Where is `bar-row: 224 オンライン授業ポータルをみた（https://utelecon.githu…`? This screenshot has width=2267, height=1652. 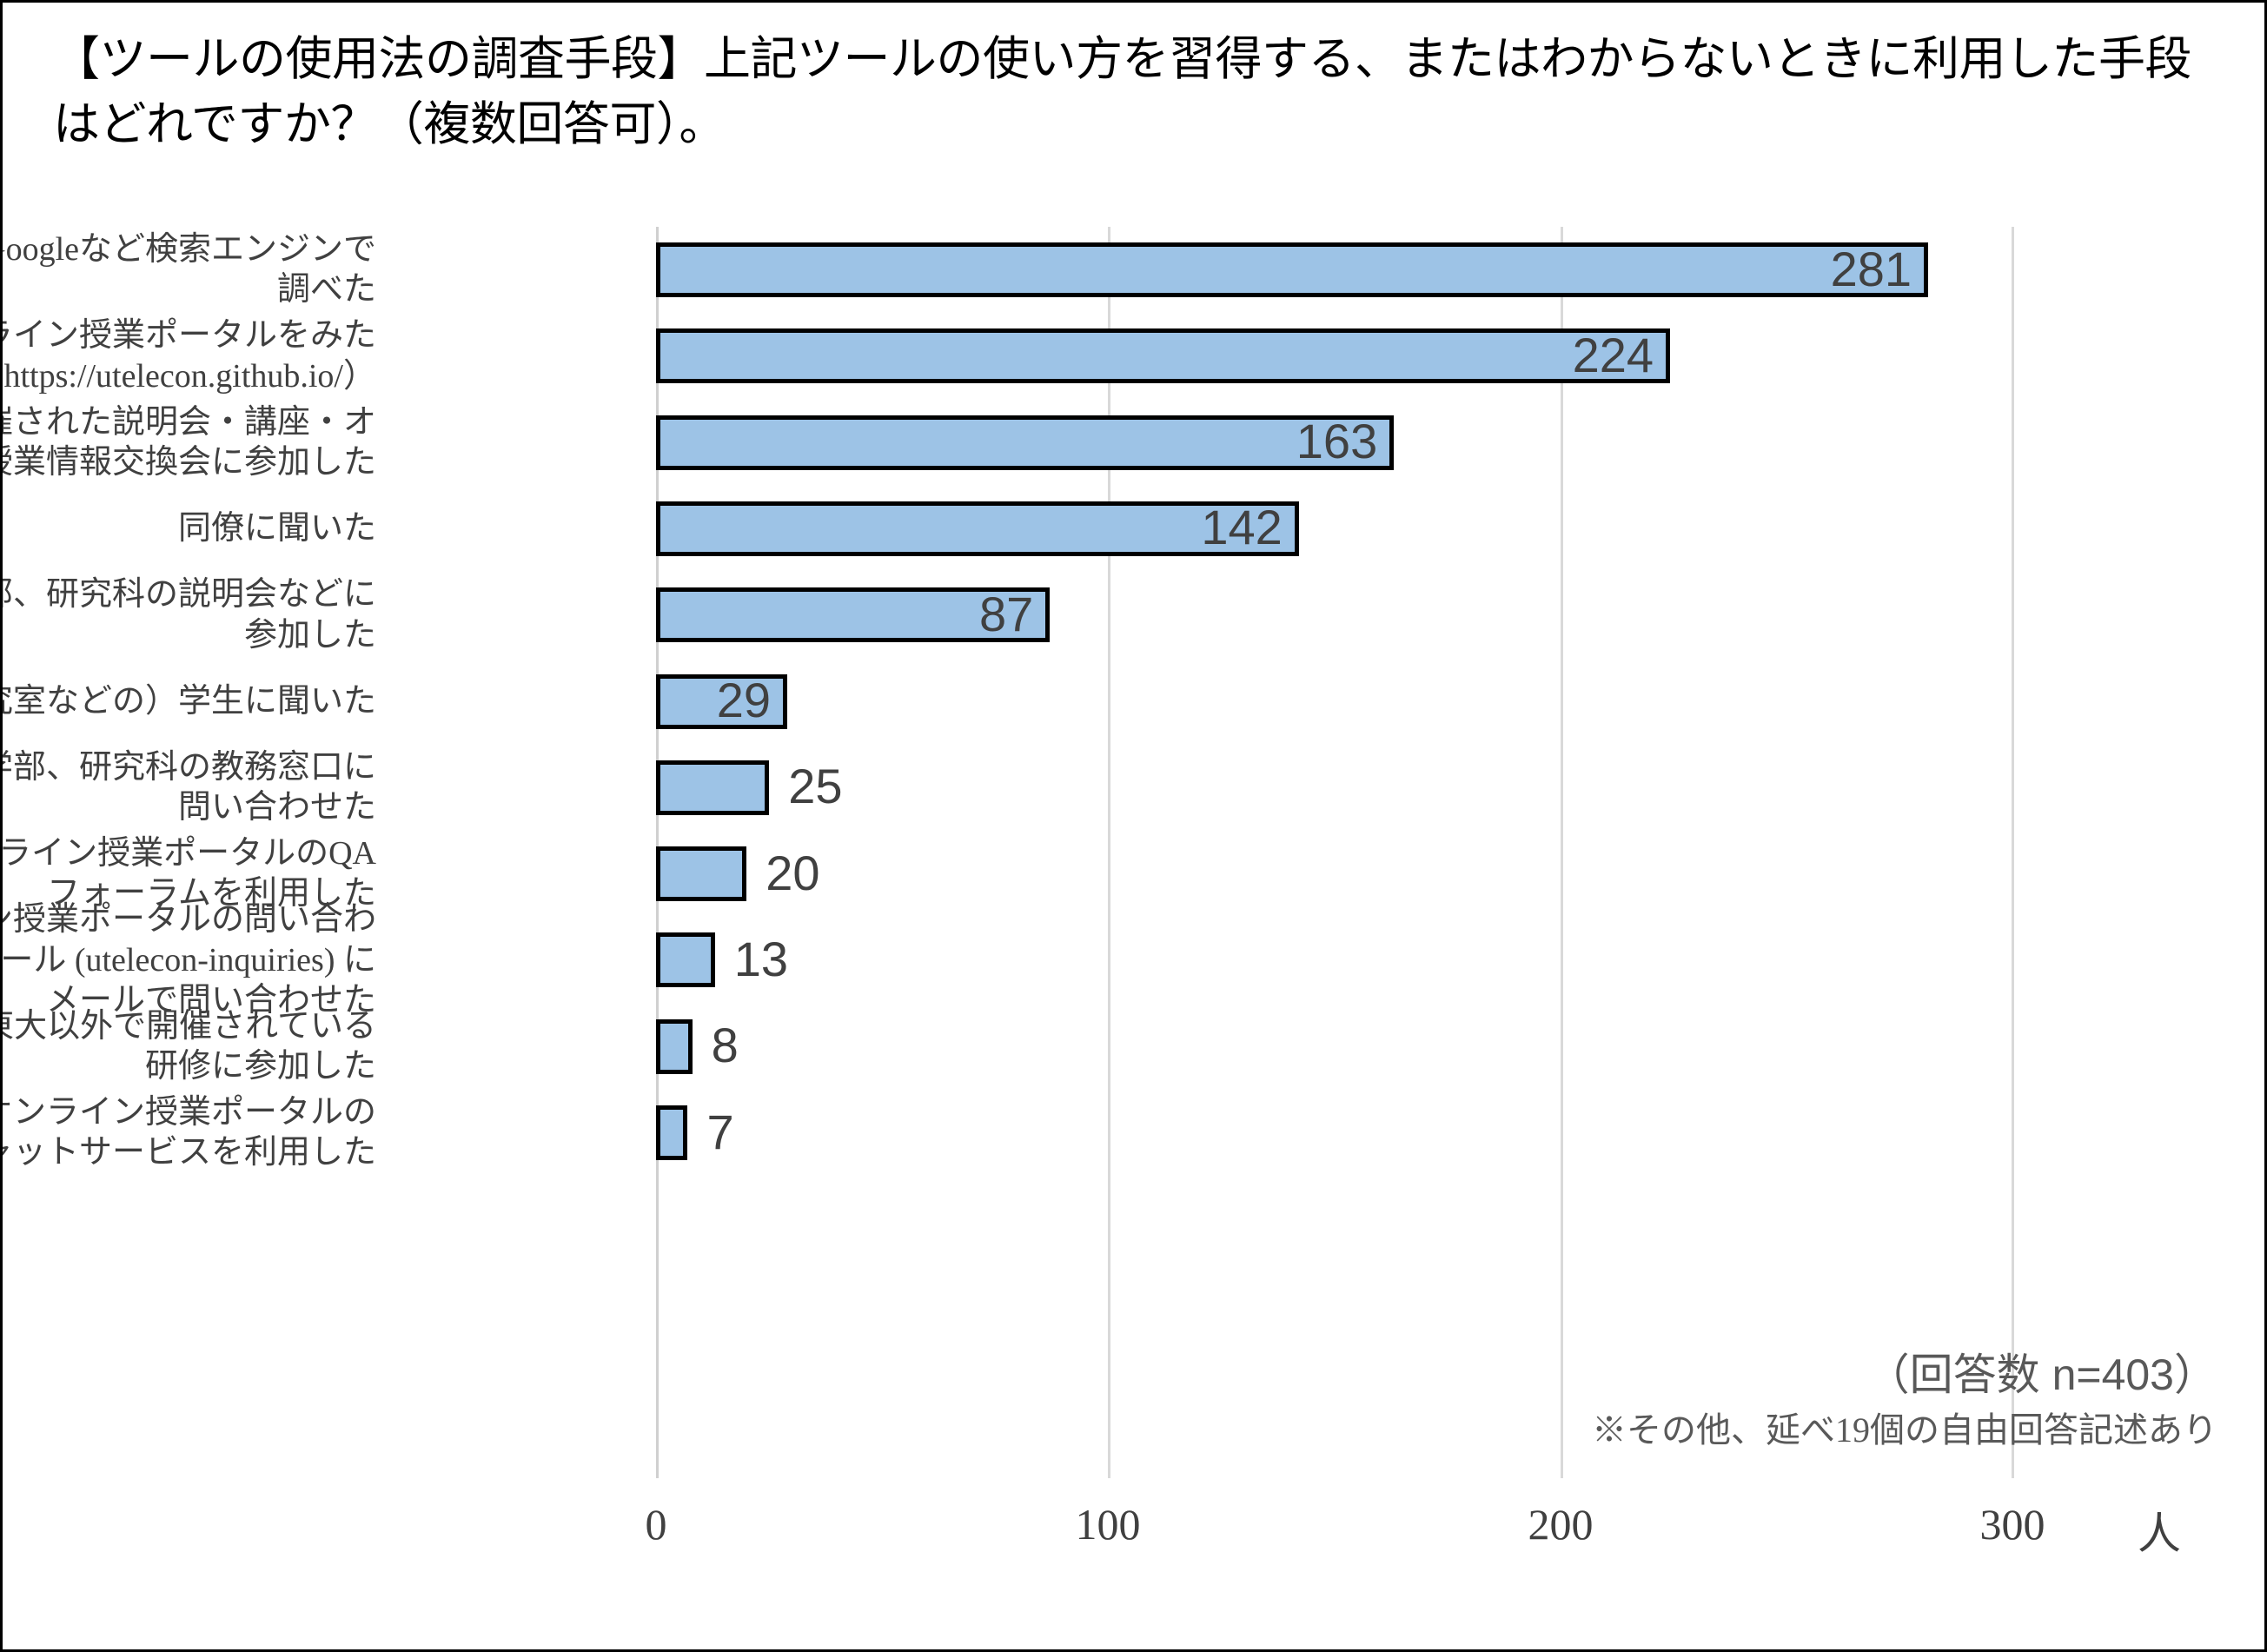
bar-row: 224 オンライン授業ポータルをみた（https://utelecon.githu… is located at coordinates (1008, 356).